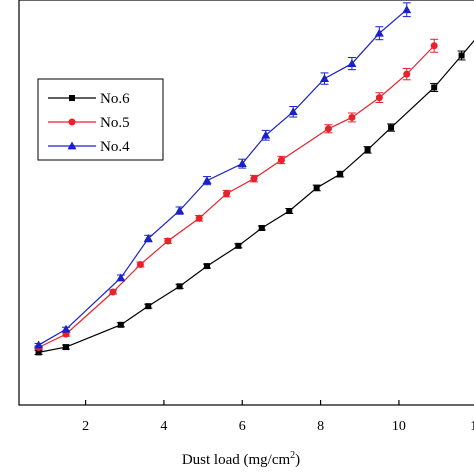  Describe the element at coordinates (89, 147) in the screenshot. I see `legend-item-no4: No.4` at that location.